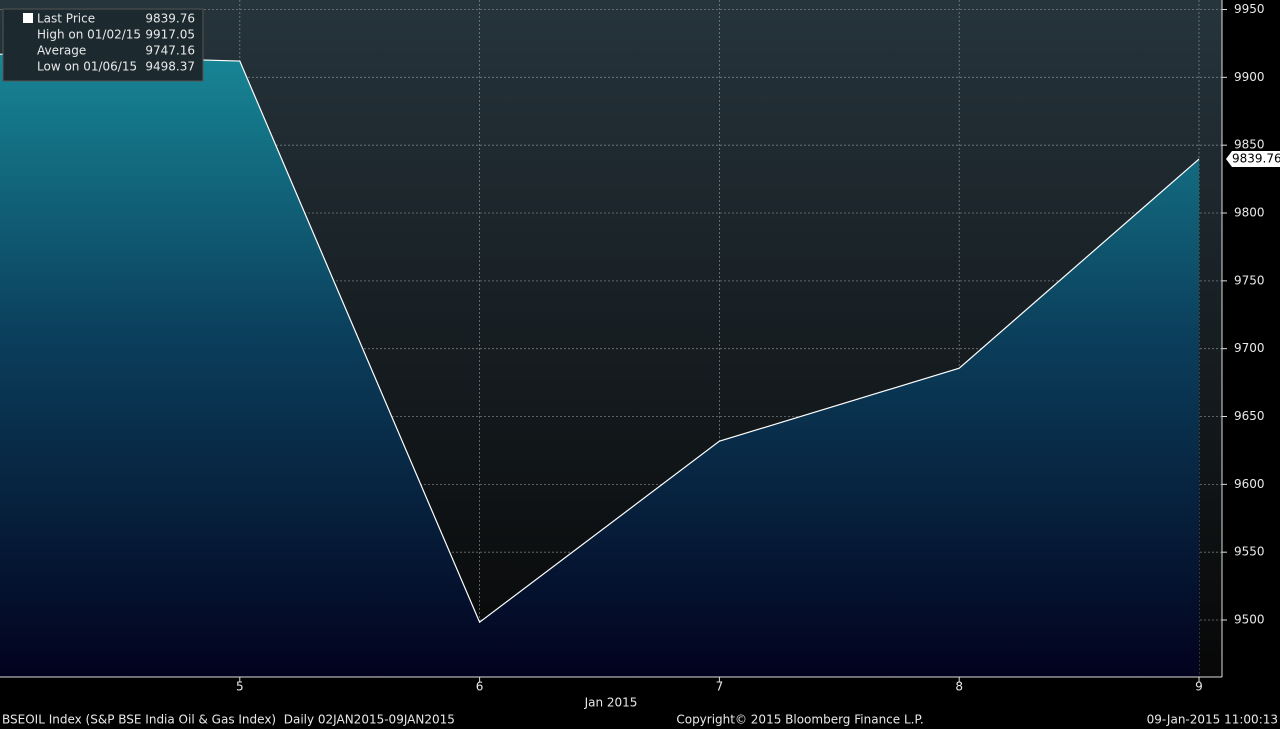  I want to click on legend-box, so click(103, 45).